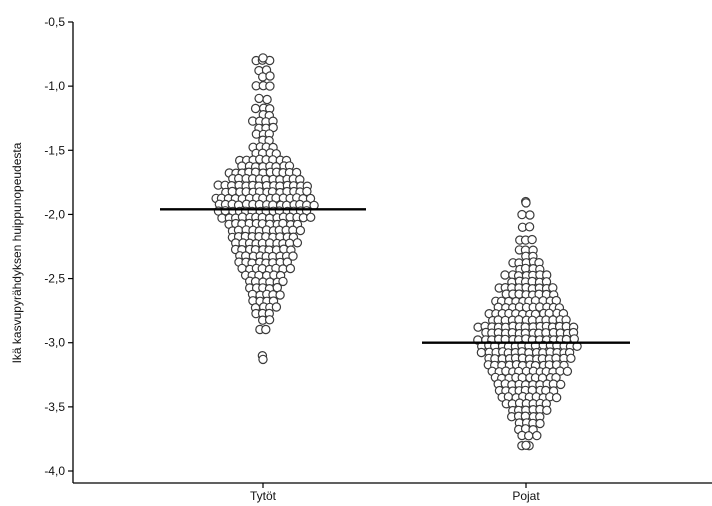  Describe the element at coordinates (54, 279) in the screenshot. I see `y-tick-label: -2,5` at that location.